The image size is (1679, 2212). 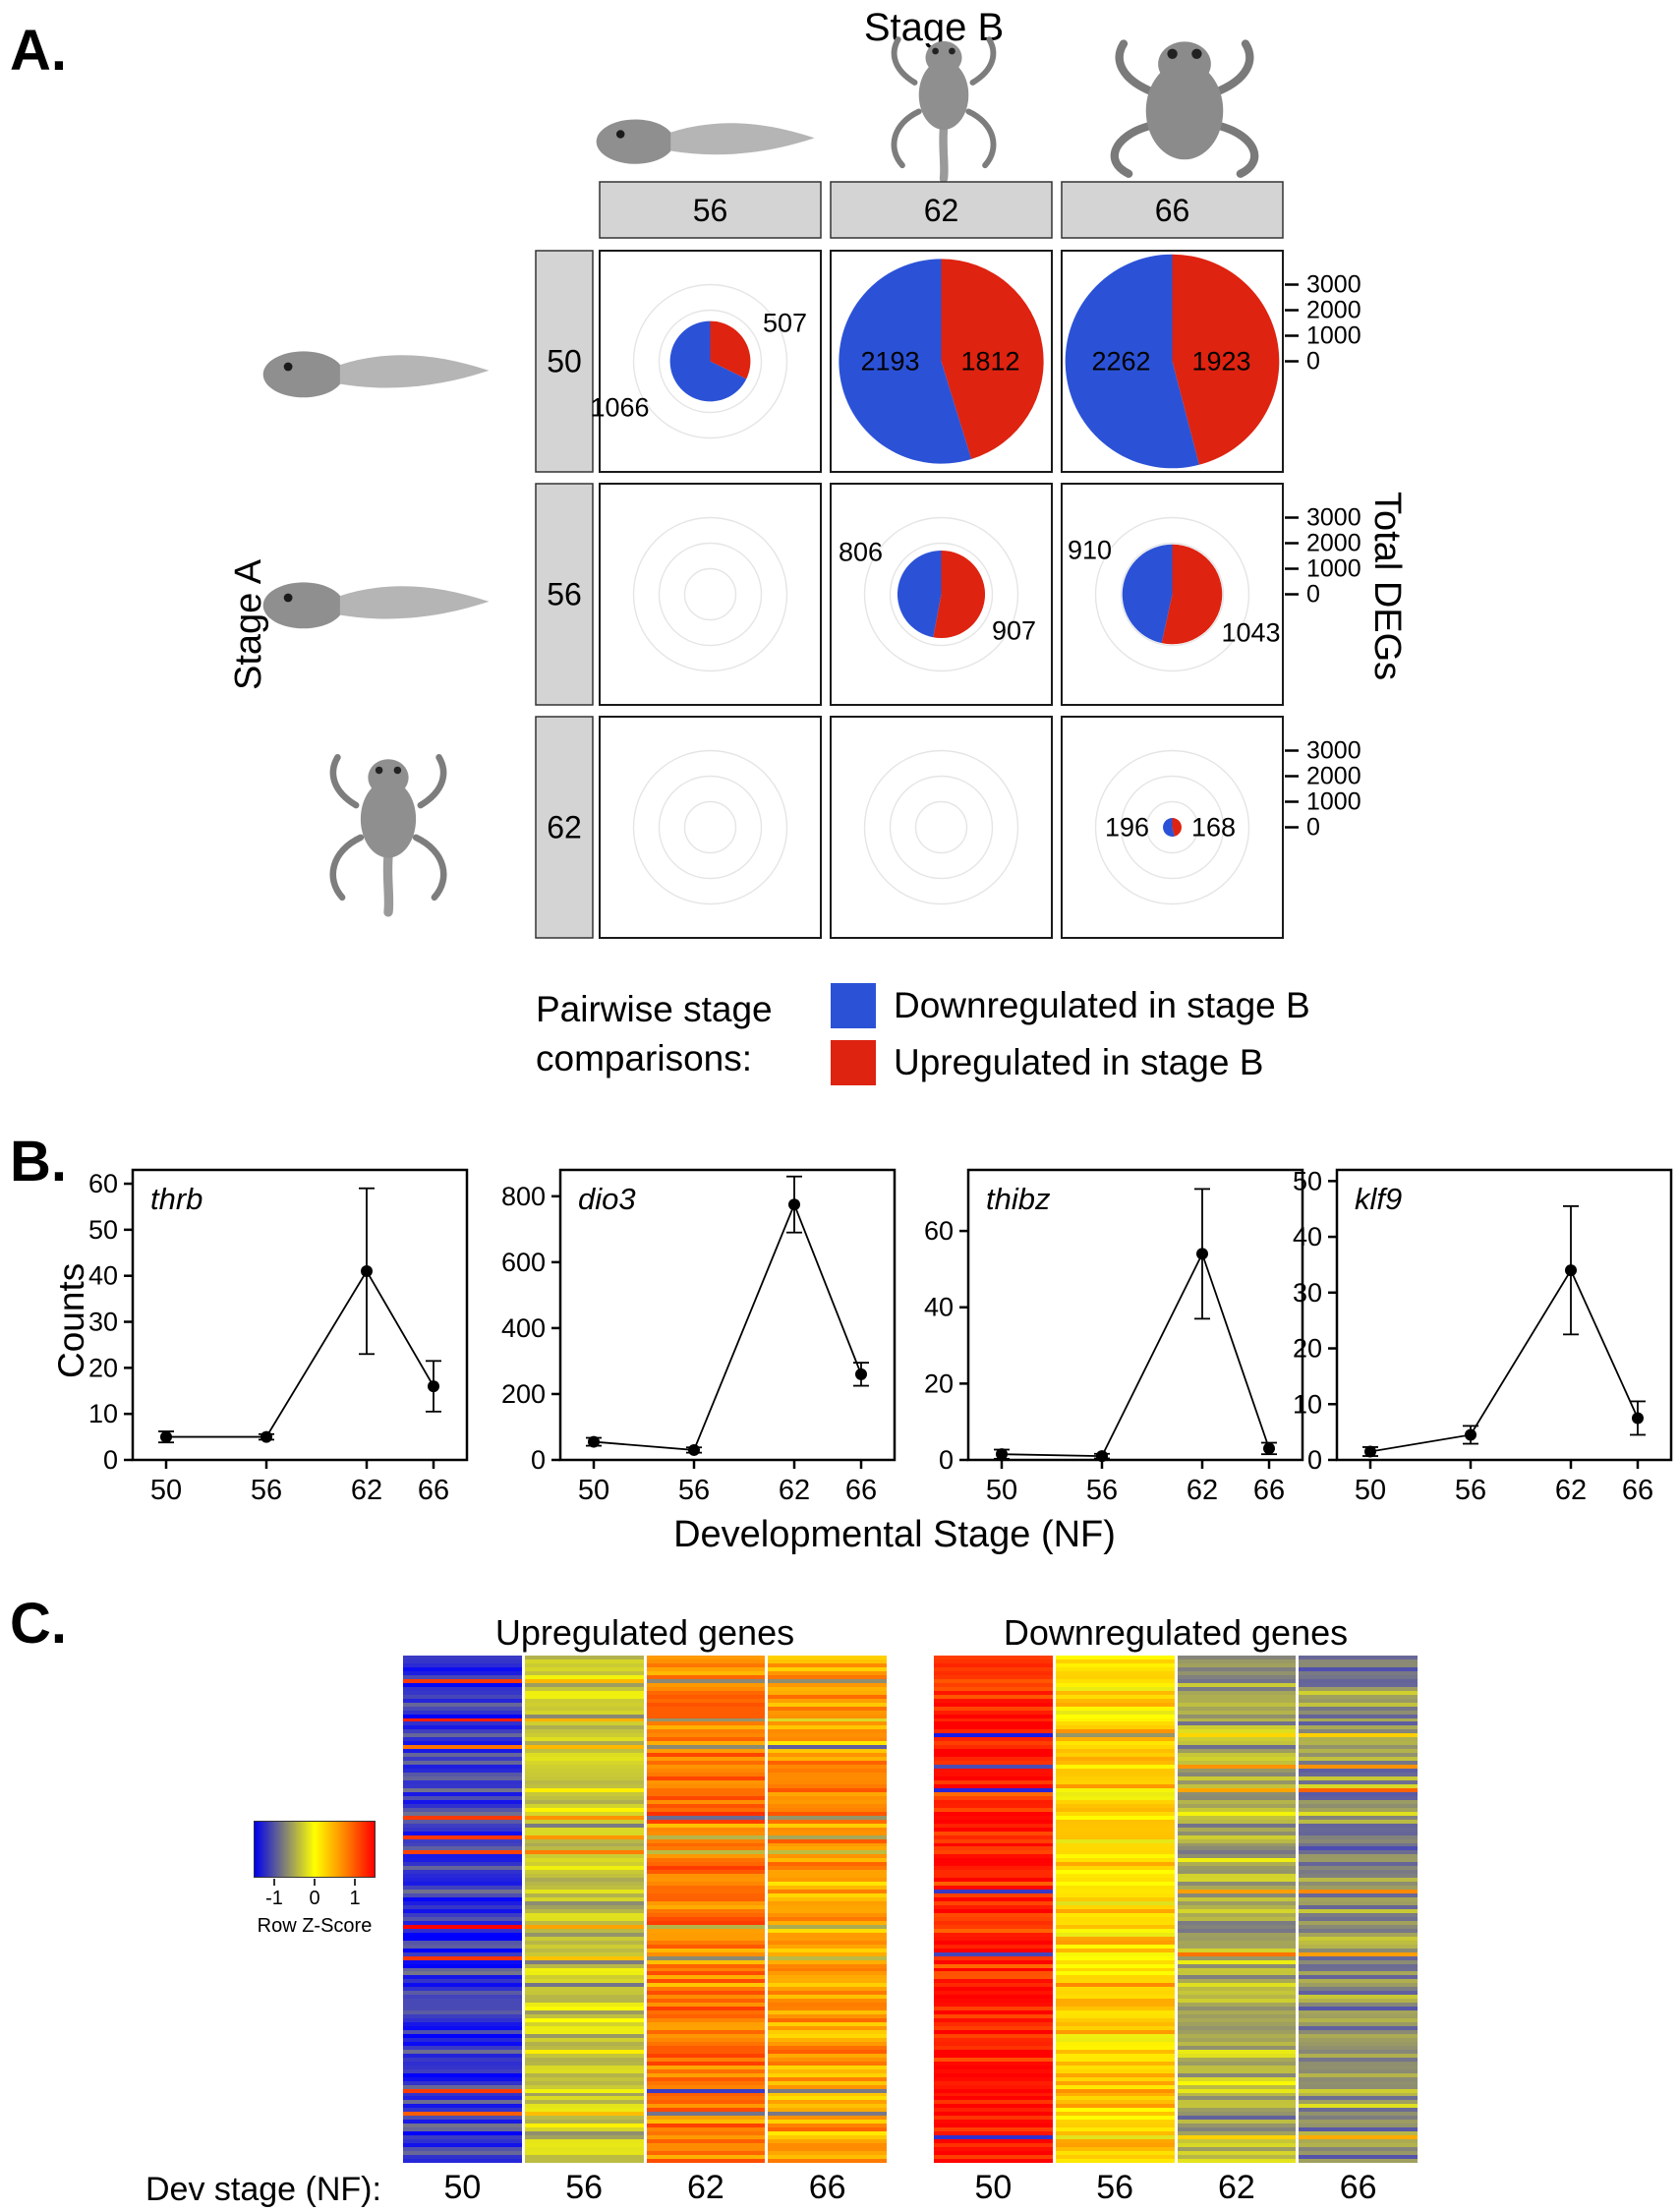 I want to click on y-tick-label: 0, so click(x=111, y=1460).